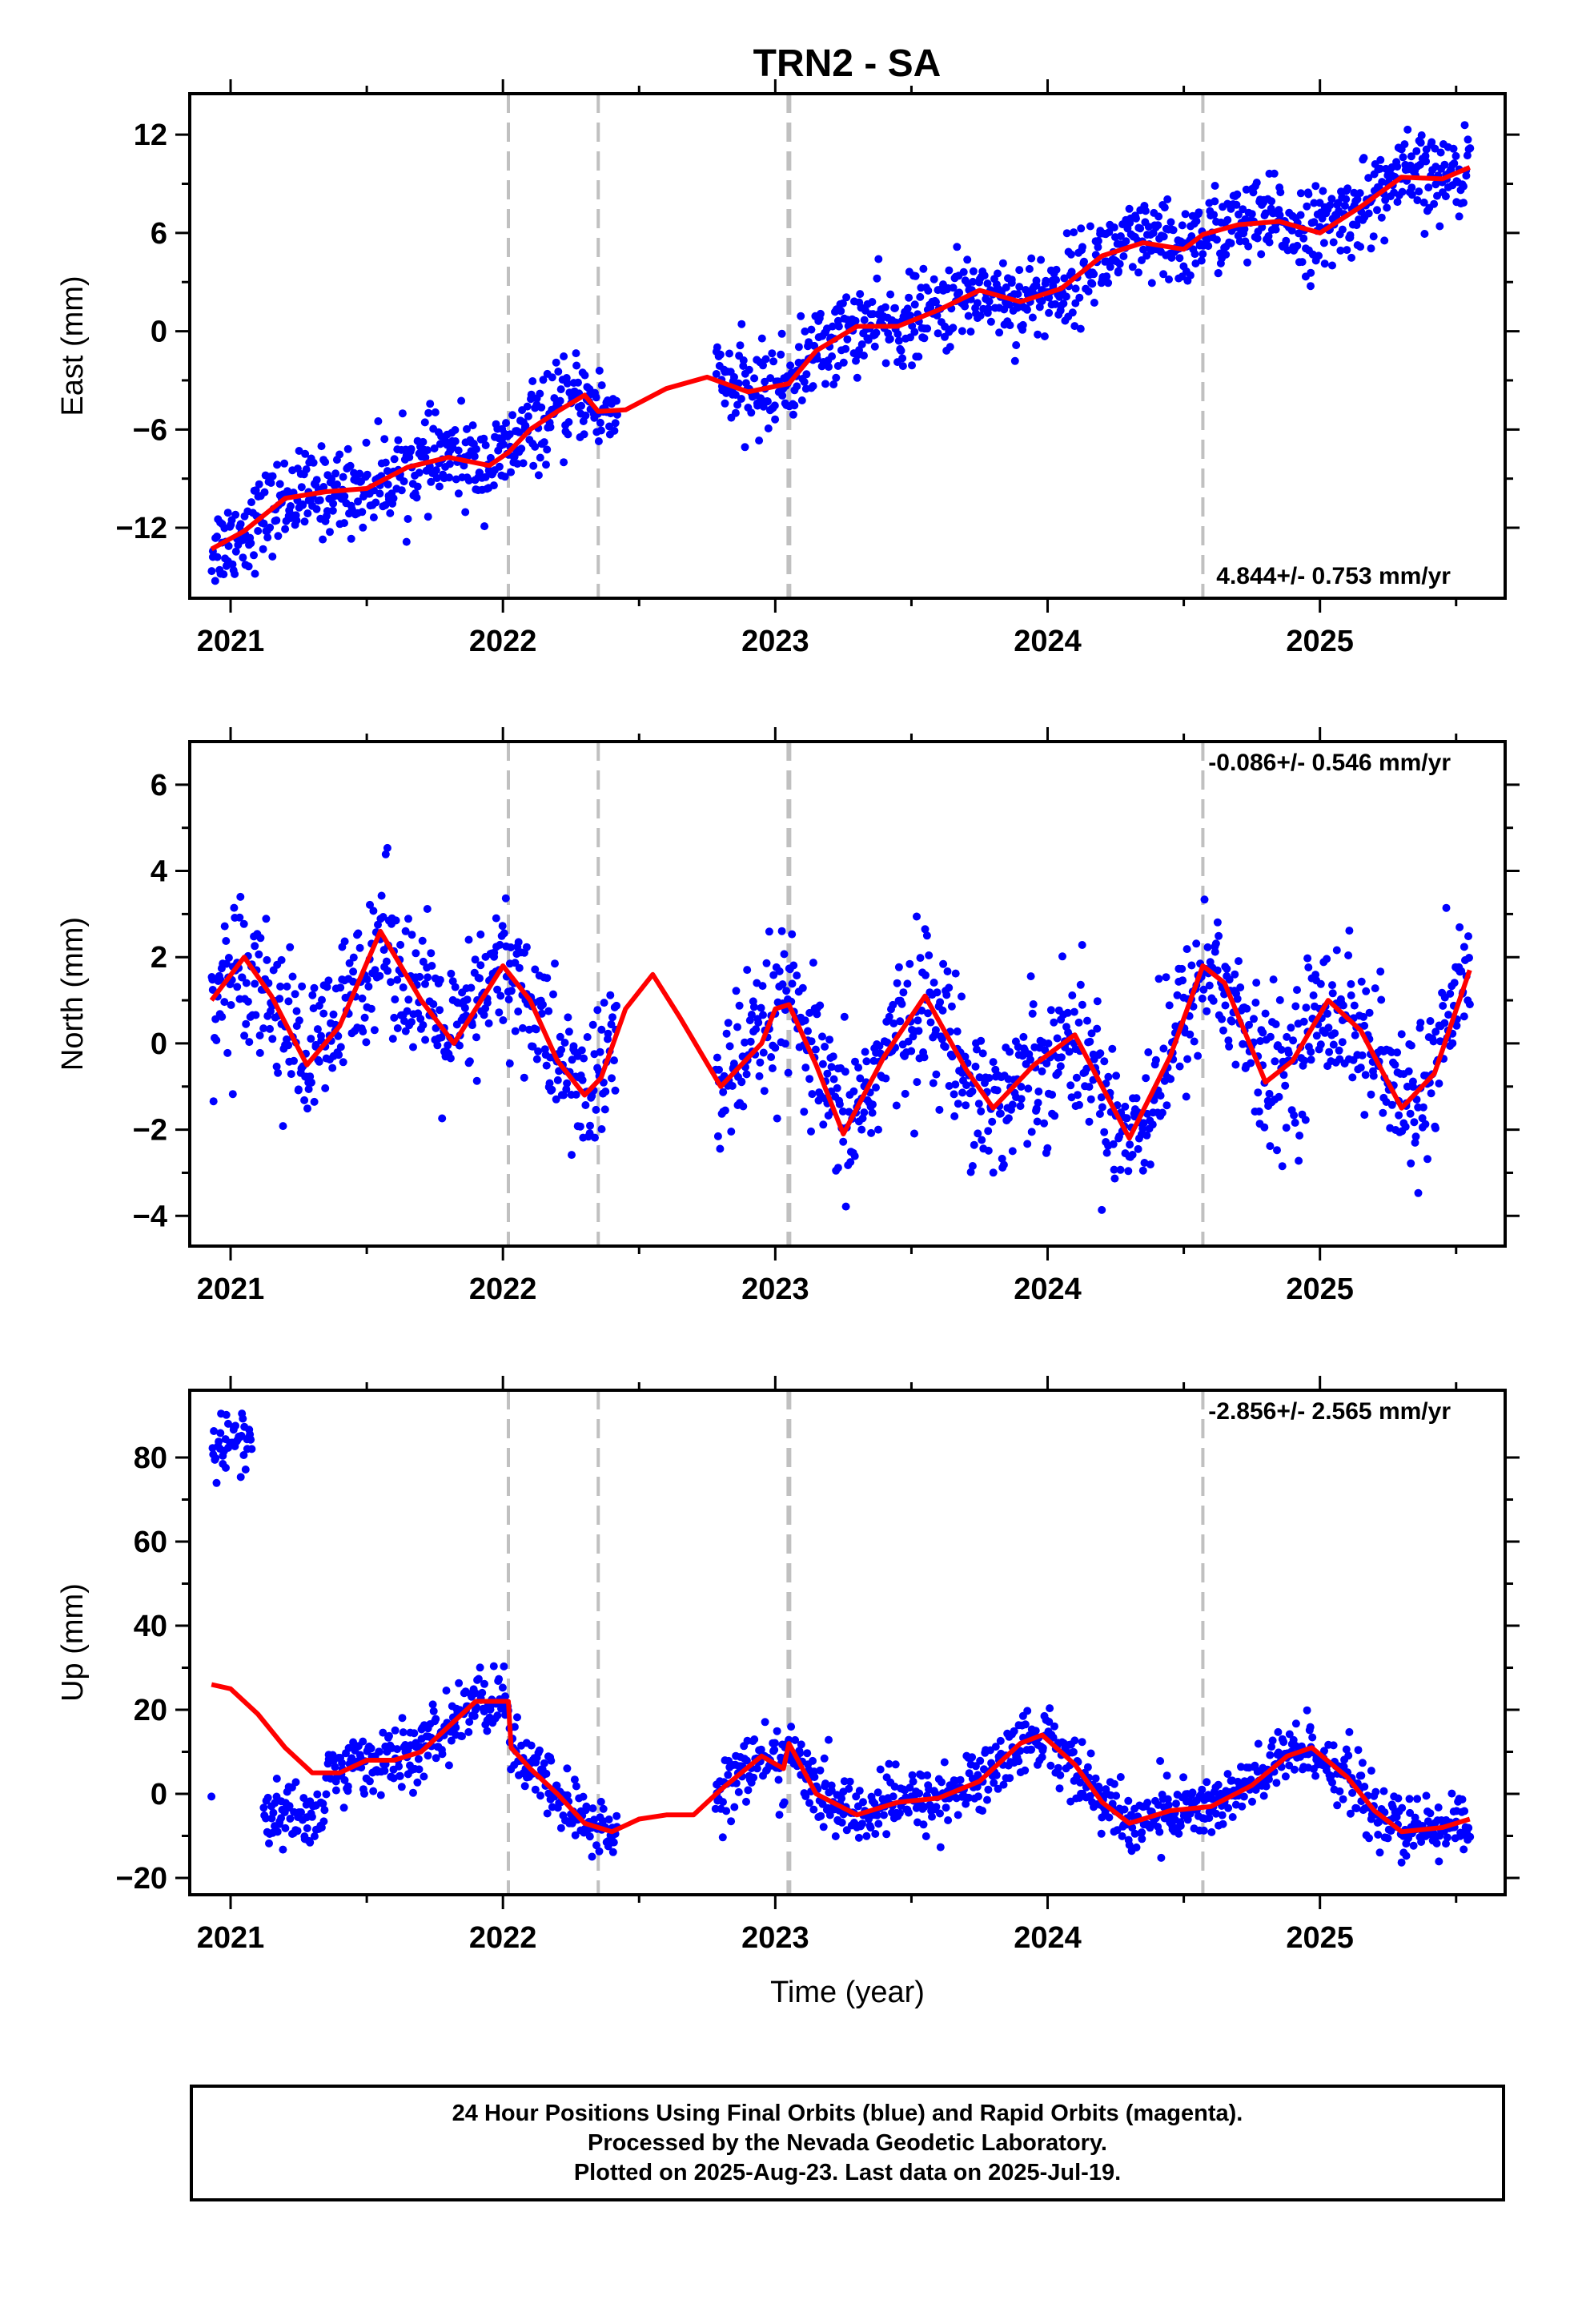 This screenshot has width=1582, height=2324. I want to click on y-tick-label: 0, so click(159, 1794).